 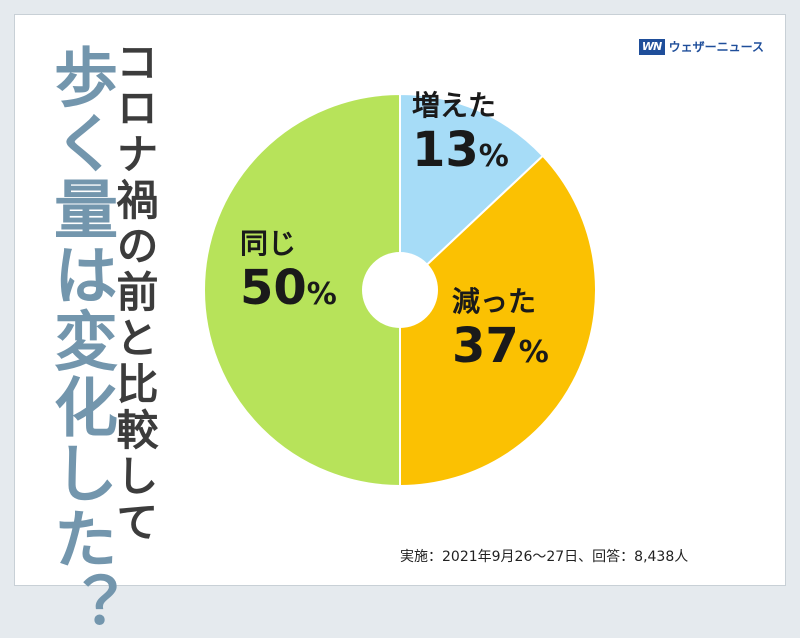 I want to click on brand-name: ウェザーニュース, so click(x=716, y=47).